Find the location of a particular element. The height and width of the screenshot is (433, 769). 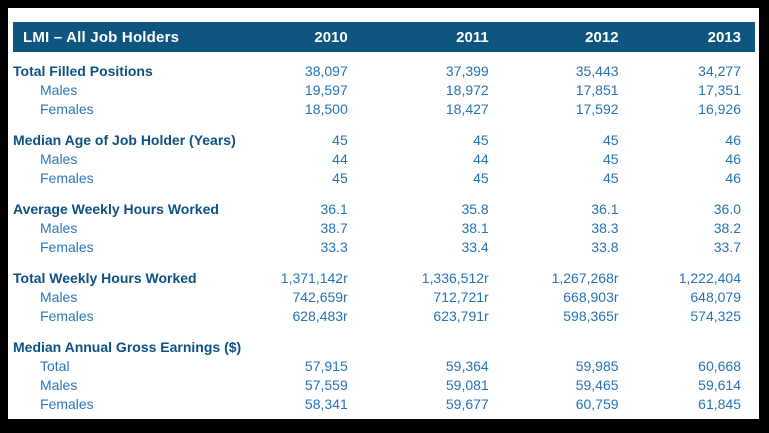

row-label: Total is located at coordinates (55, 366).